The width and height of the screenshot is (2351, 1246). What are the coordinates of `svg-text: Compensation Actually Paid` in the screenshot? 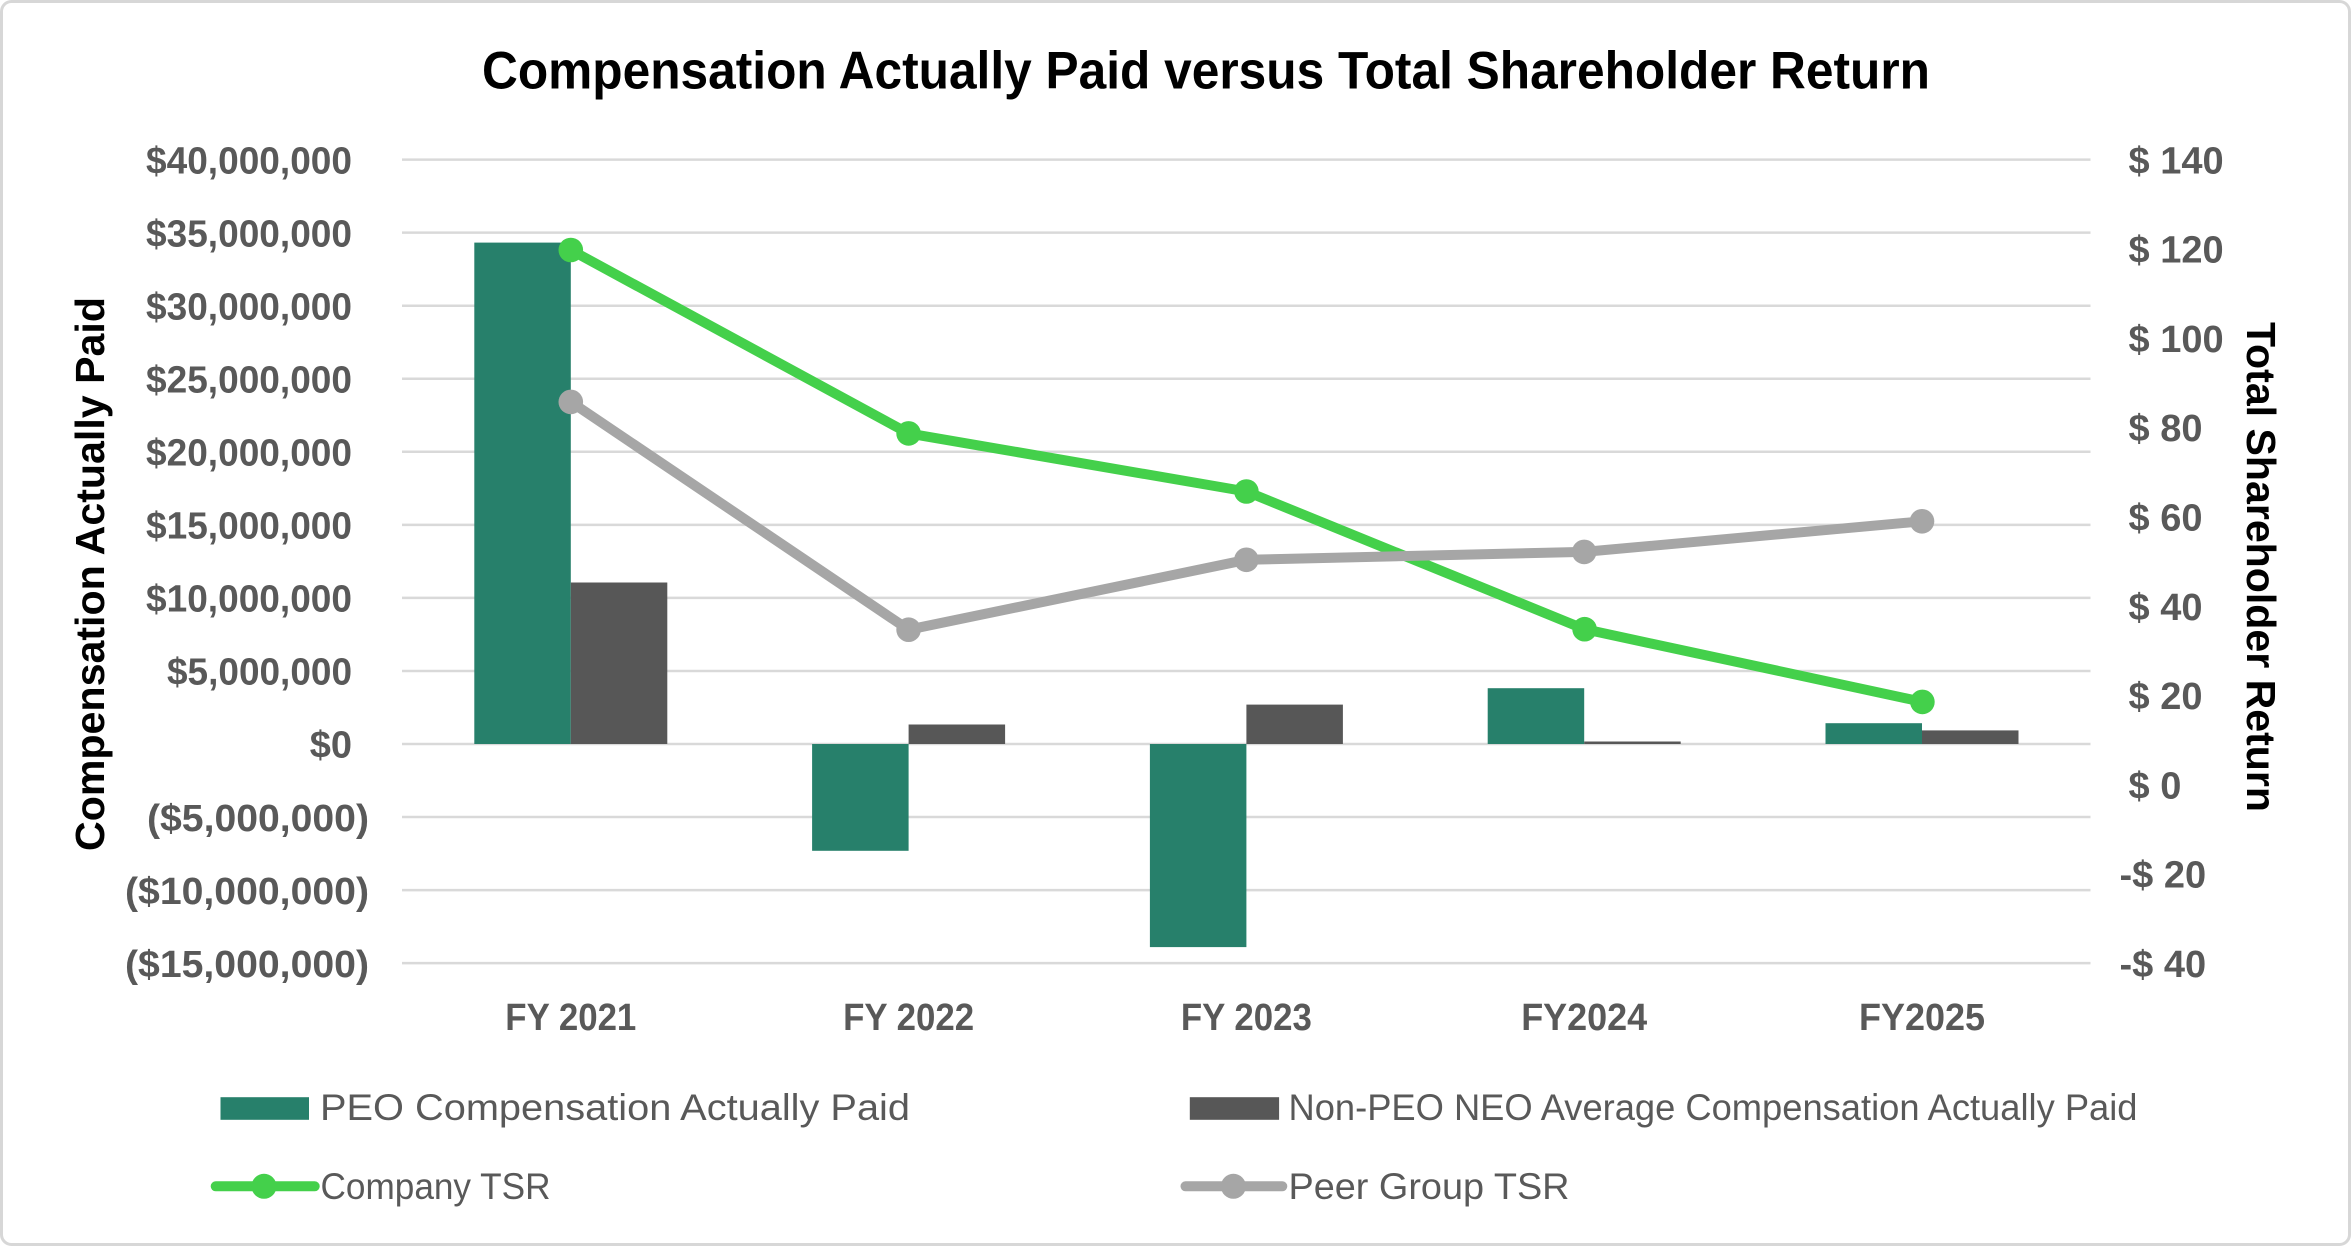 It's located at (90, 574).